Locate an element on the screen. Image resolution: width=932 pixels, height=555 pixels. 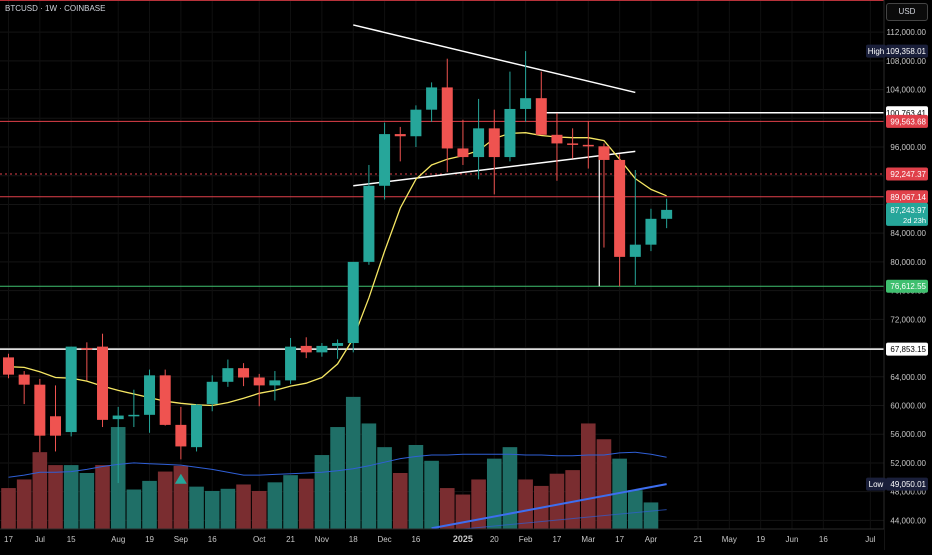
time-tick-label: 16 is located at coordinates (823, 539).